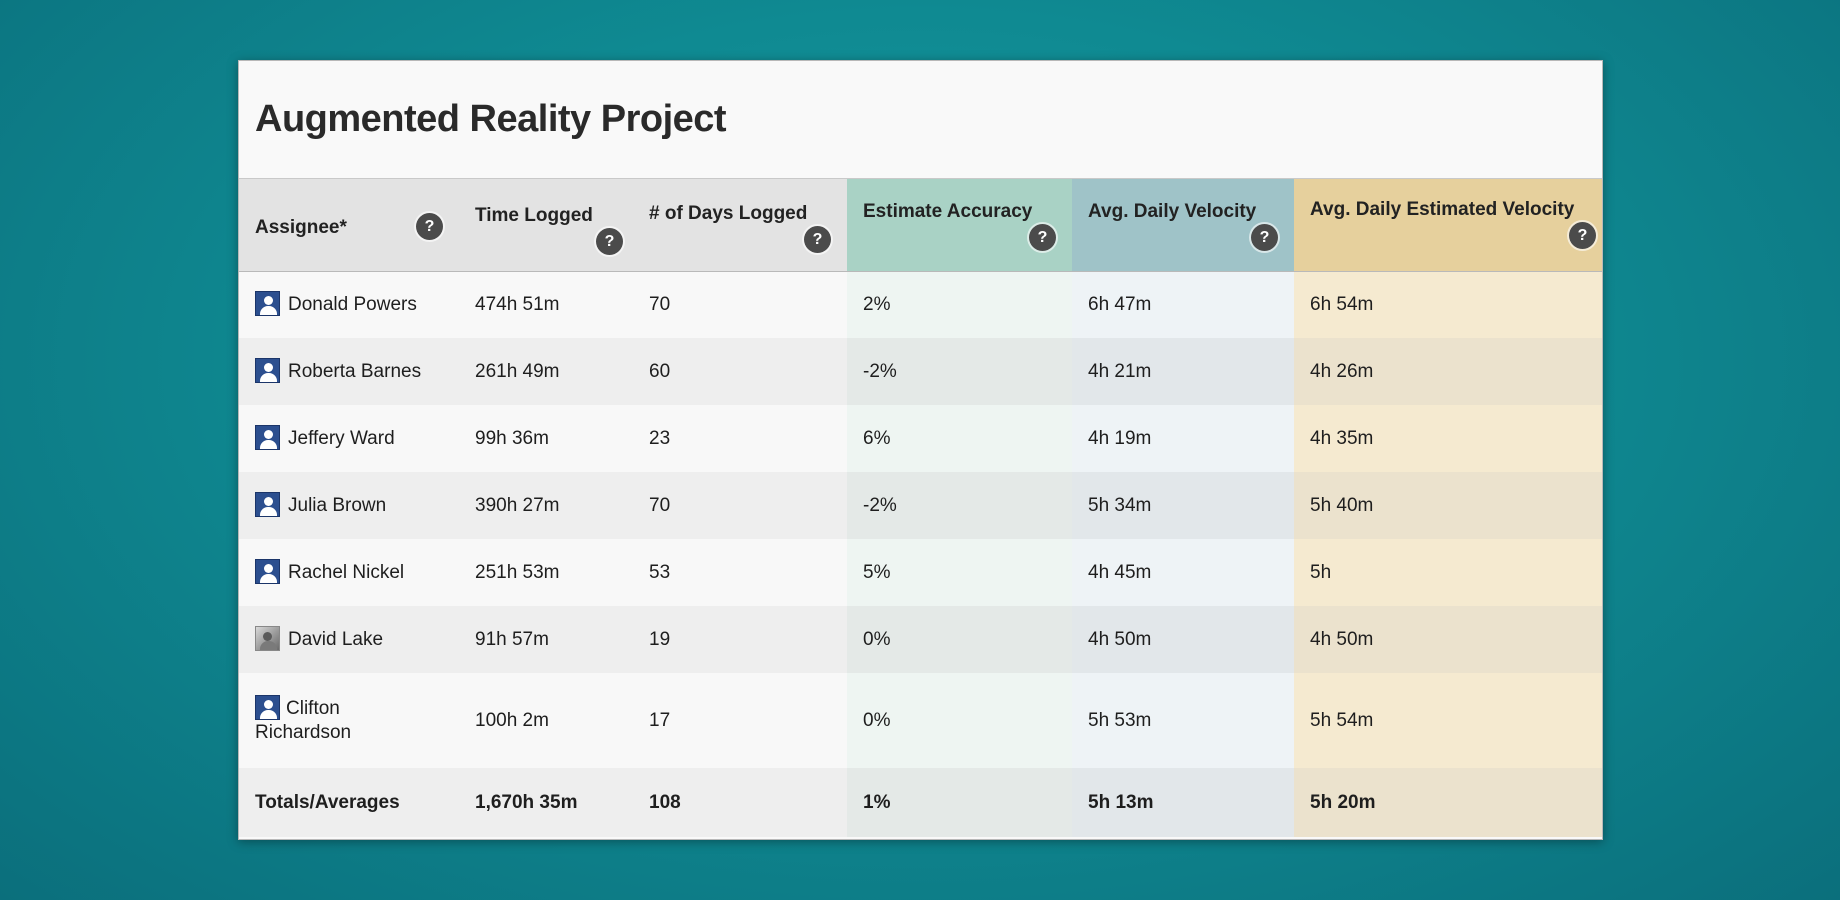  I want to click on assignee-cell: Donald Powers, so click(349, 304).